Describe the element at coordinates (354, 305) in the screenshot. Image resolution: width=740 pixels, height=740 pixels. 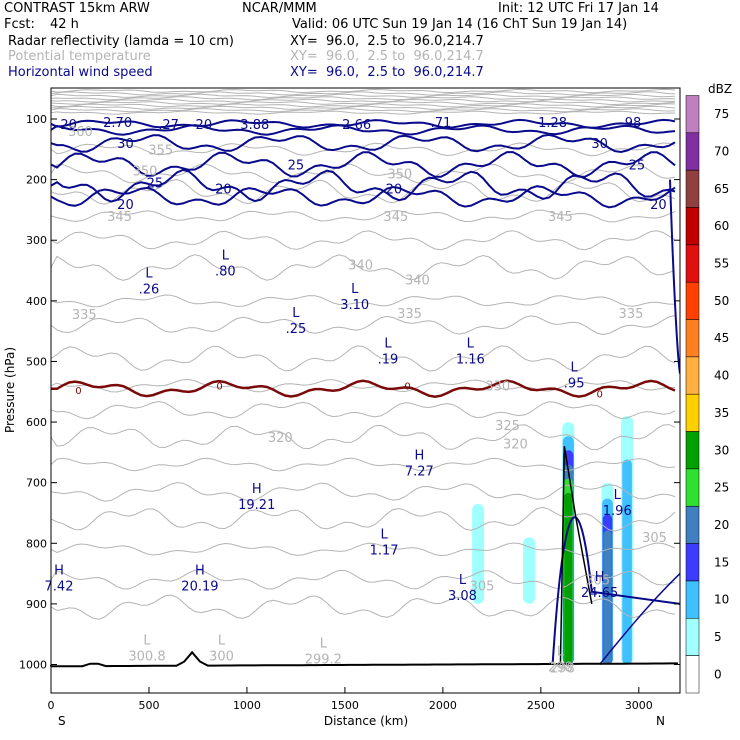
I see `extremum-value: 3.10` at that location.